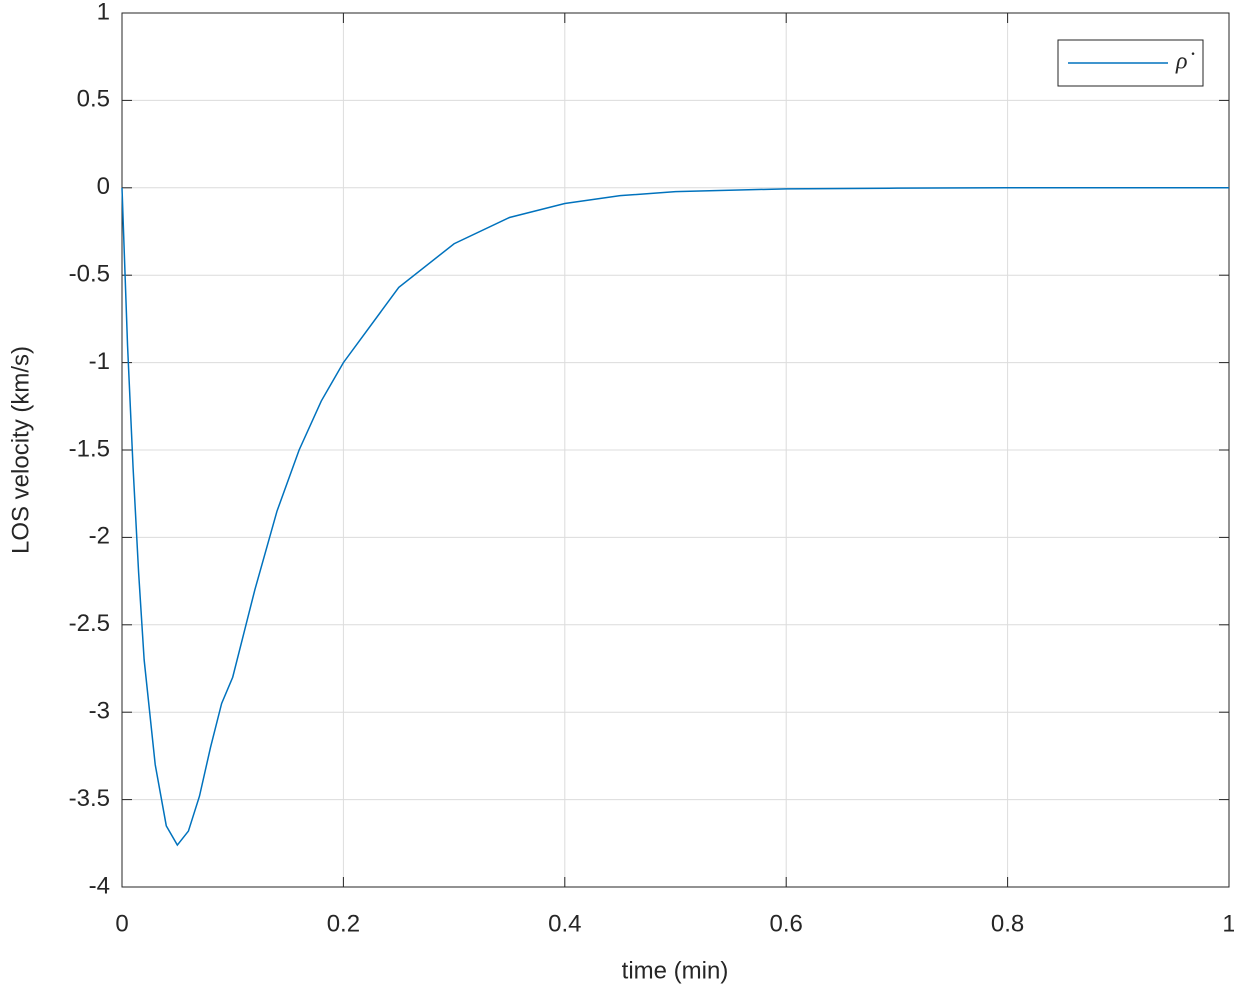 The image size is (1234, 995). I want to click on y-tick-label: -1.5, so click(89, 448).